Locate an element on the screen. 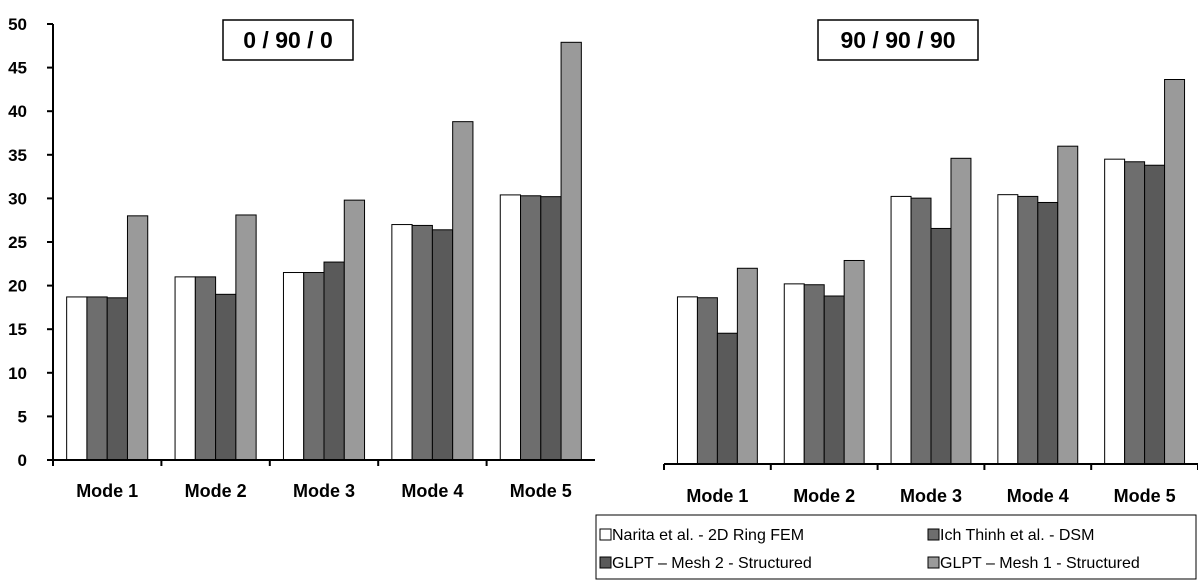 The image size is (1198, 581). category-label-chart-0-mode-5: Mode 5 is located at coordinates (541, 491).